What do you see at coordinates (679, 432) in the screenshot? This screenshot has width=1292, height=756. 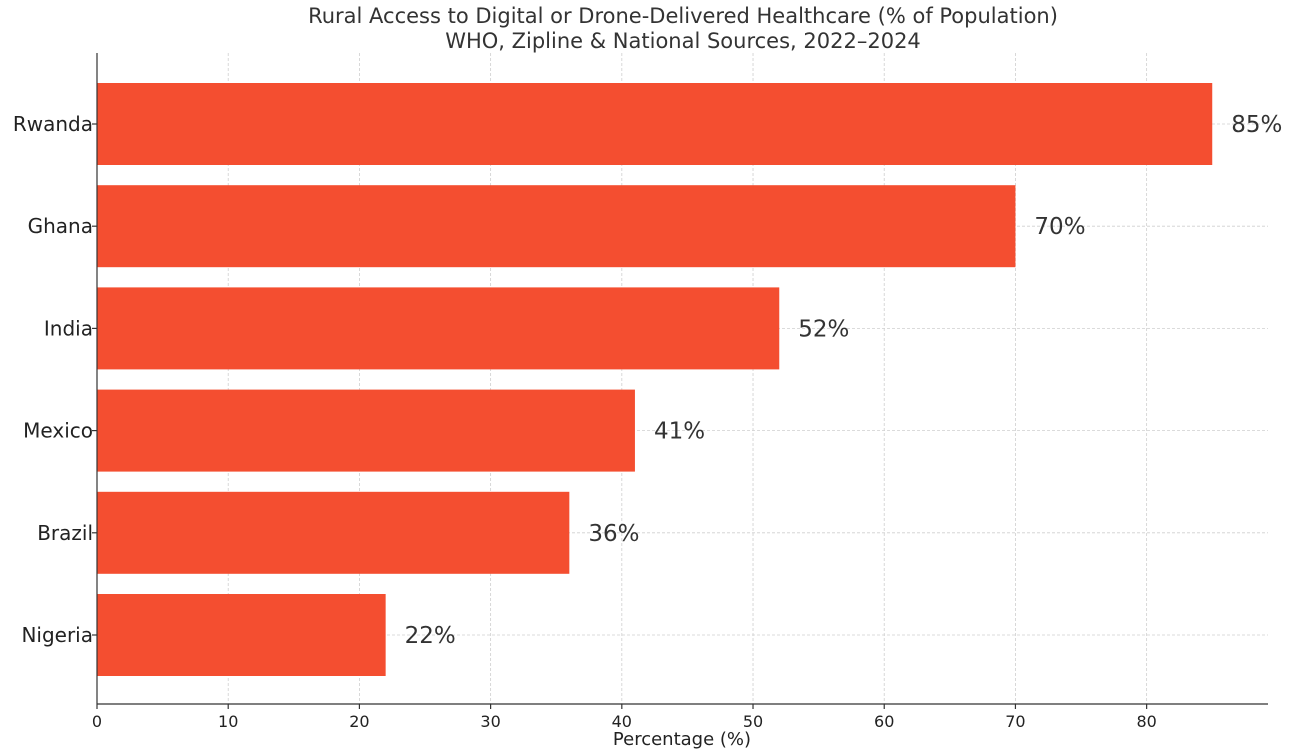 I see `value-label: 41%` at bounding box center [679, 432].